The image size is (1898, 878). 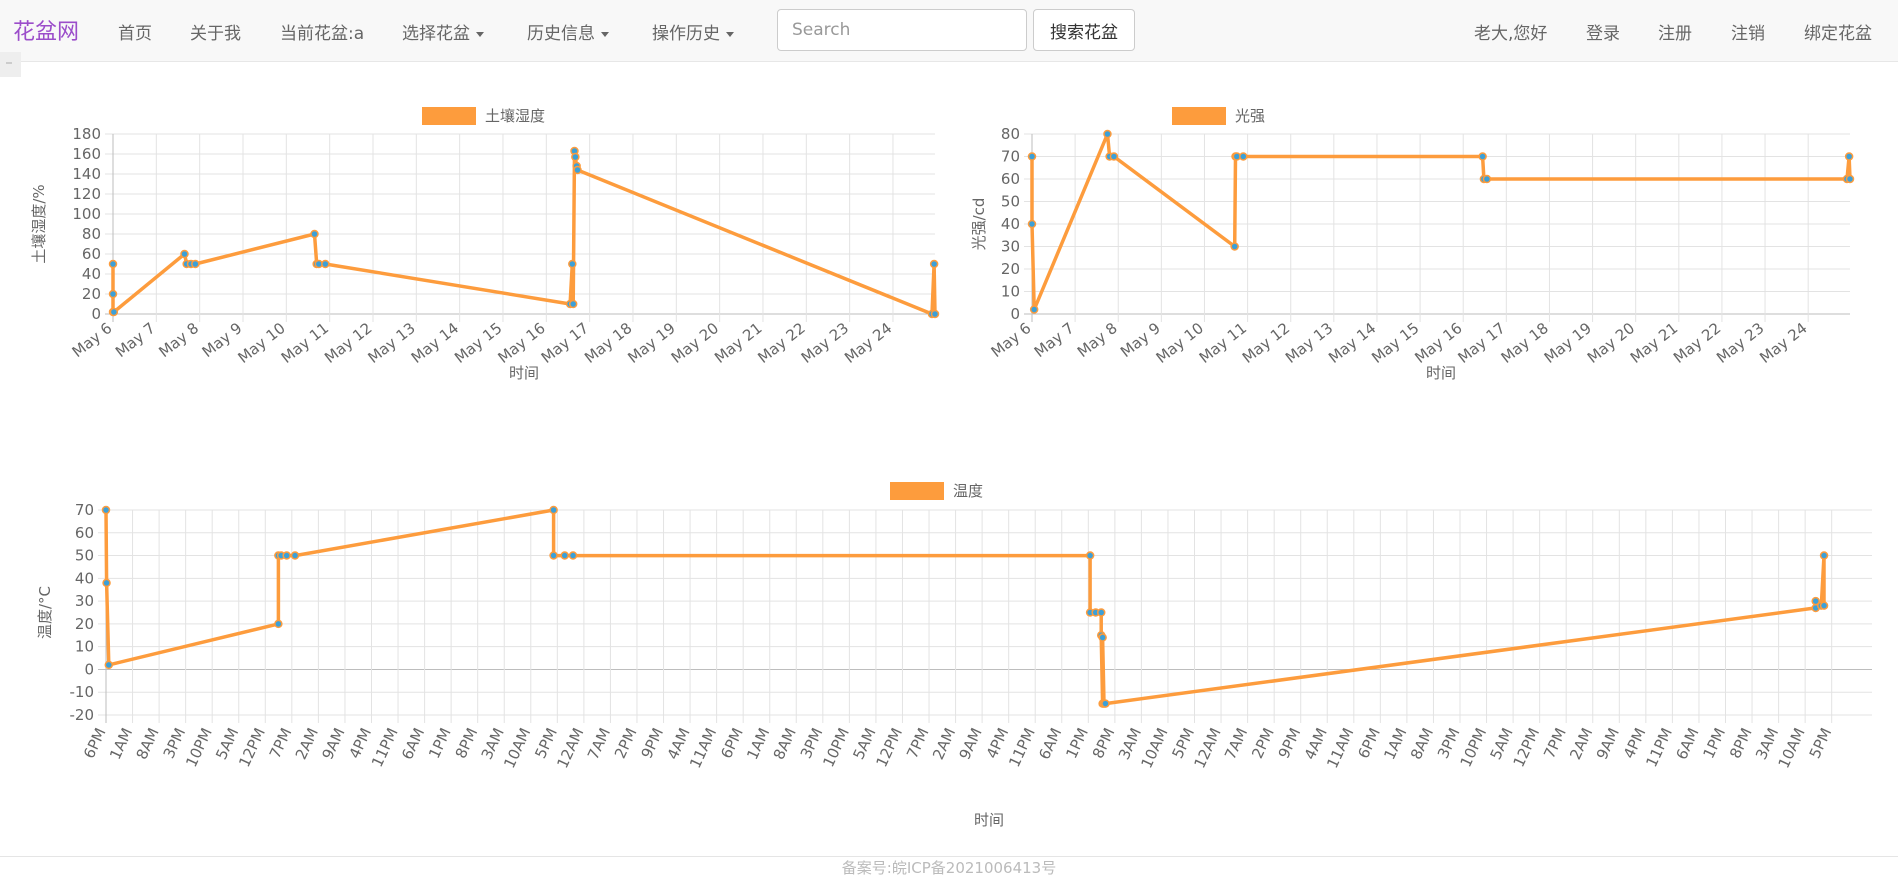 What do you see at coordinates (86, 154) in the screenshot?
I see `y-tick-label: 160` at bounding box center [86, 154].